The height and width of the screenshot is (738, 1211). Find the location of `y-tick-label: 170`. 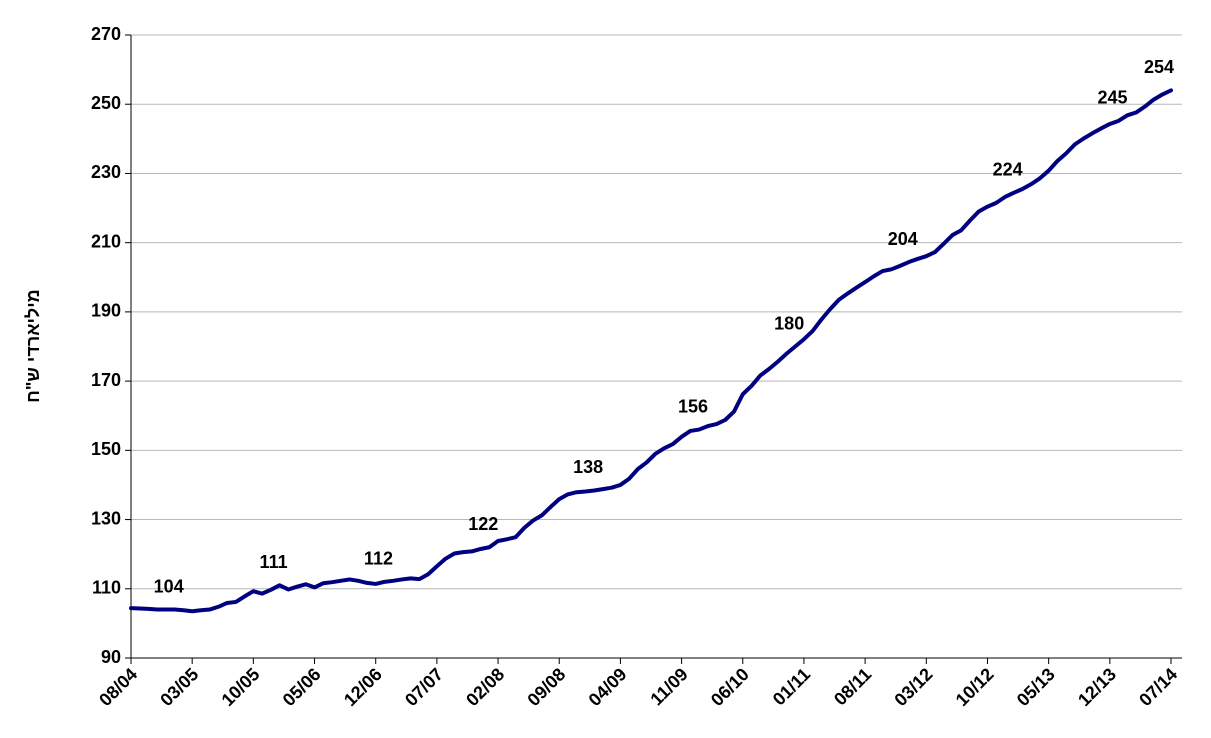

y-tick-label: 170 is located at coordinates (106, 380).